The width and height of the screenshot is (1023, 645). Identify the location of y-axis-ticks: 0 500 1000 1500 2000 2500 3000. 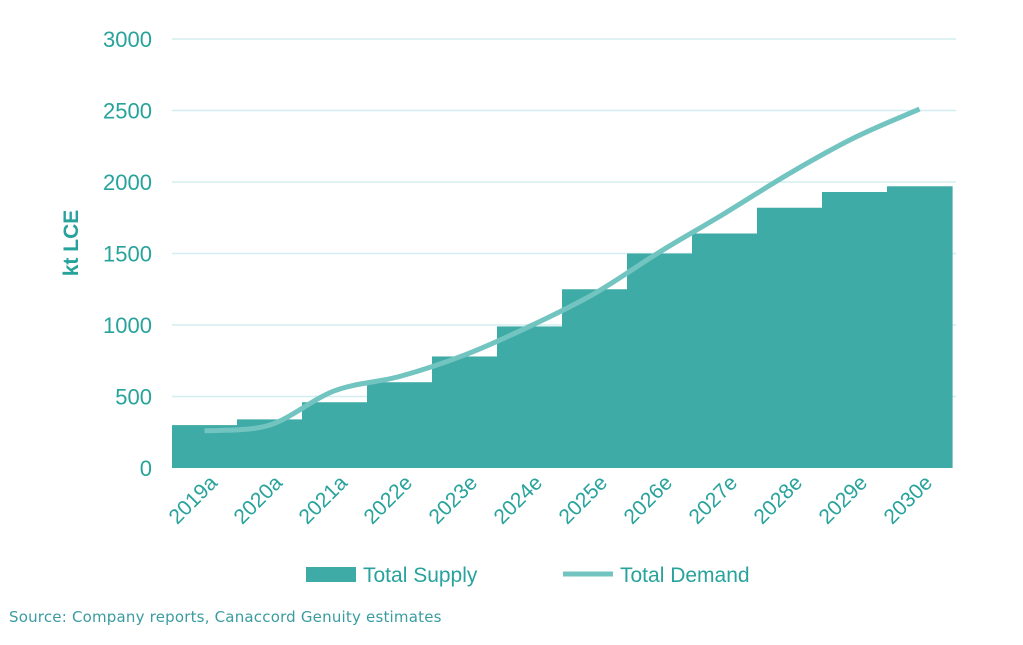
(127, 254).